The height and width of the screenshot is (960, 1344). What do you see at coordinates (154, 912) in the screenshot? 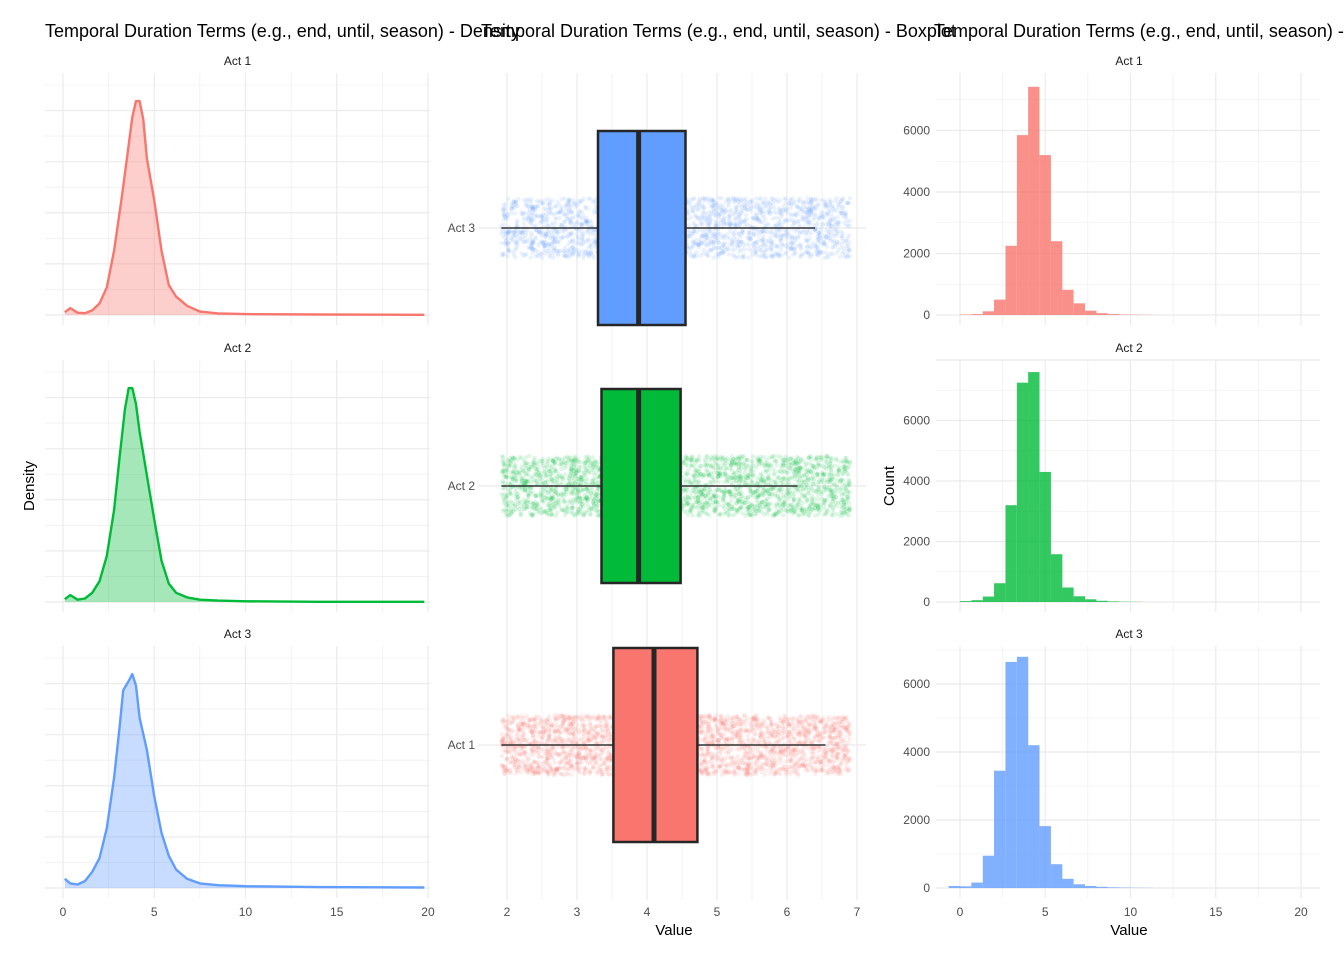
I see `density-x-tick-label: 5` at bounding box center [154, 912].